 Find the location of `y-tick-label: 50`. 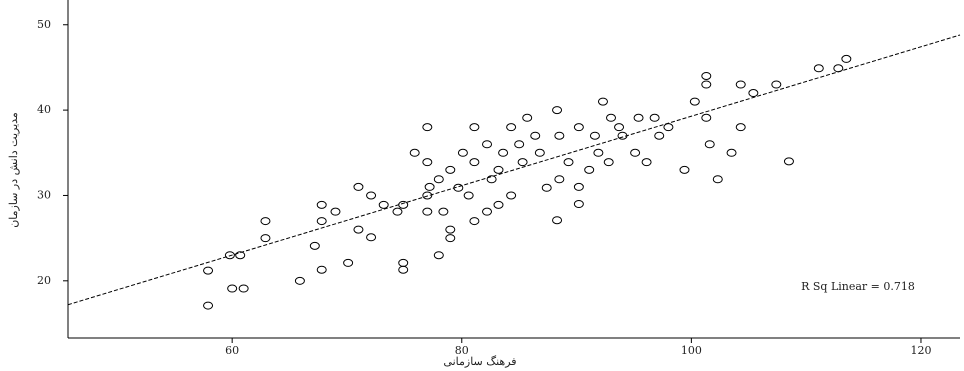

y-tick-label: 50 is located at coordinates (44, 24).